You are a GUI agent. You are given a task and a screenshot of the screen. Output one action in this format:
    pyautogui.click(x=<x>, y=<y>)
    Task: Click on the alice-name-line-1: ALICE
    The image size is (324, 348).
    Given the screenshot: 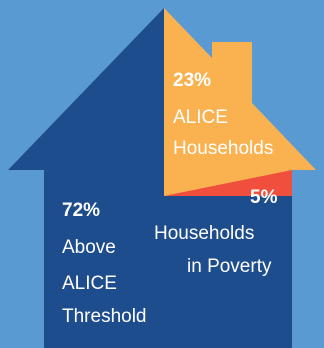 What is the action you would take?
    pyautogui.click(x=200, y=117)
    